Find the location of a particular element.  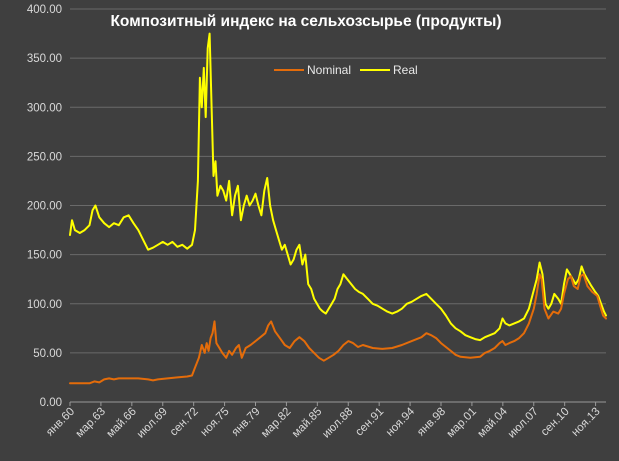

x-tick-label: май.66 is located at coordinates (122, 423).